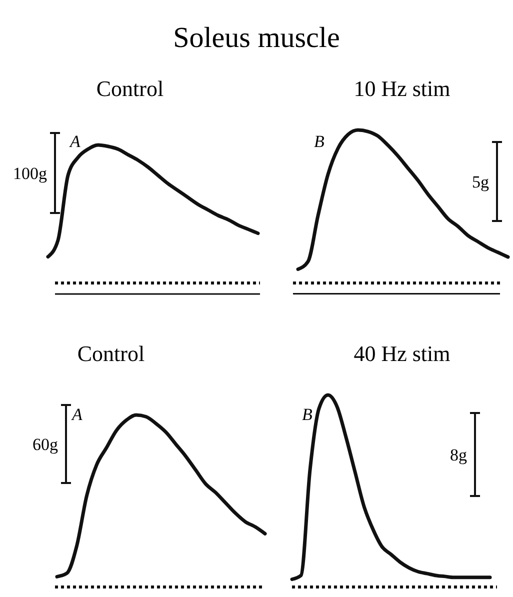 The height and width of the screenshot is (597, 513). I want to click on text: 100g, so click(30, 173).